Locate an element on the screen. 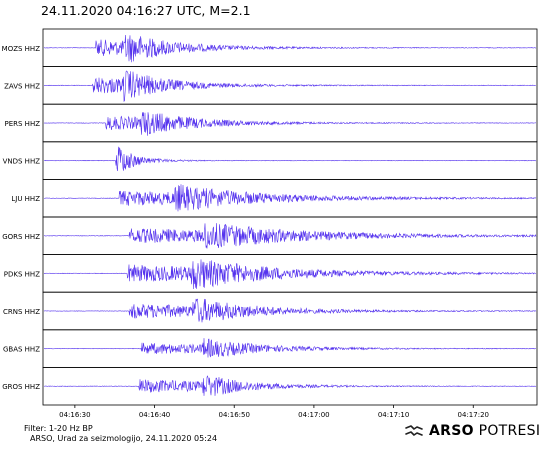 This screenshot has height=450, width=555. x-tick-label: 04:16:50 is located at coordinates (233, 415).